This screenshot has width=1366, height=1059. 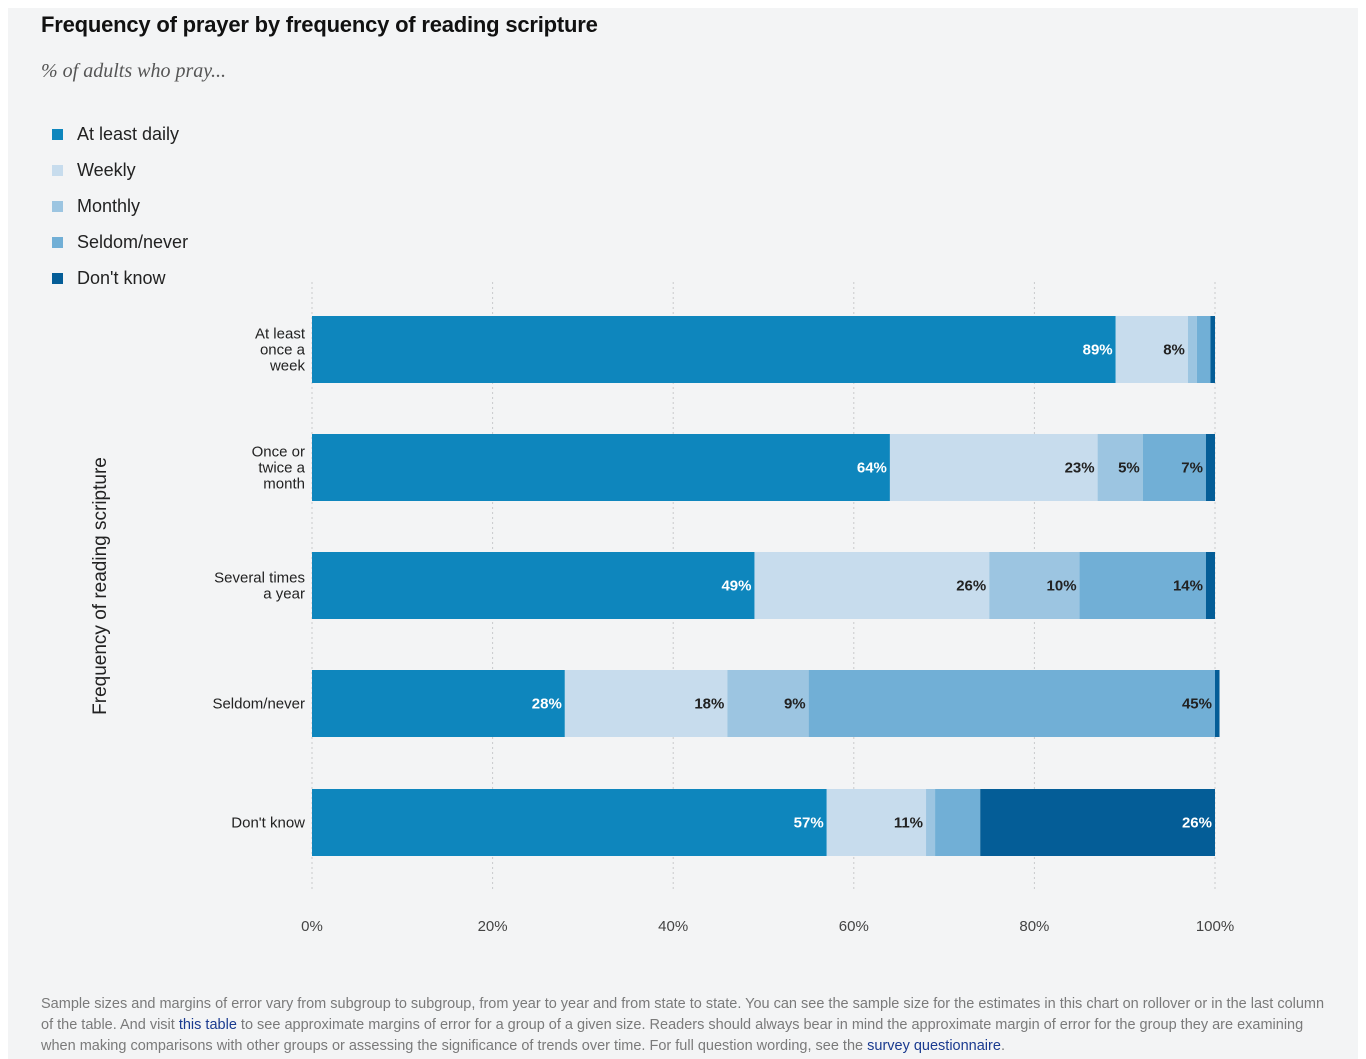 I want to click on data-label: 49%, so click(x=736, y=586).